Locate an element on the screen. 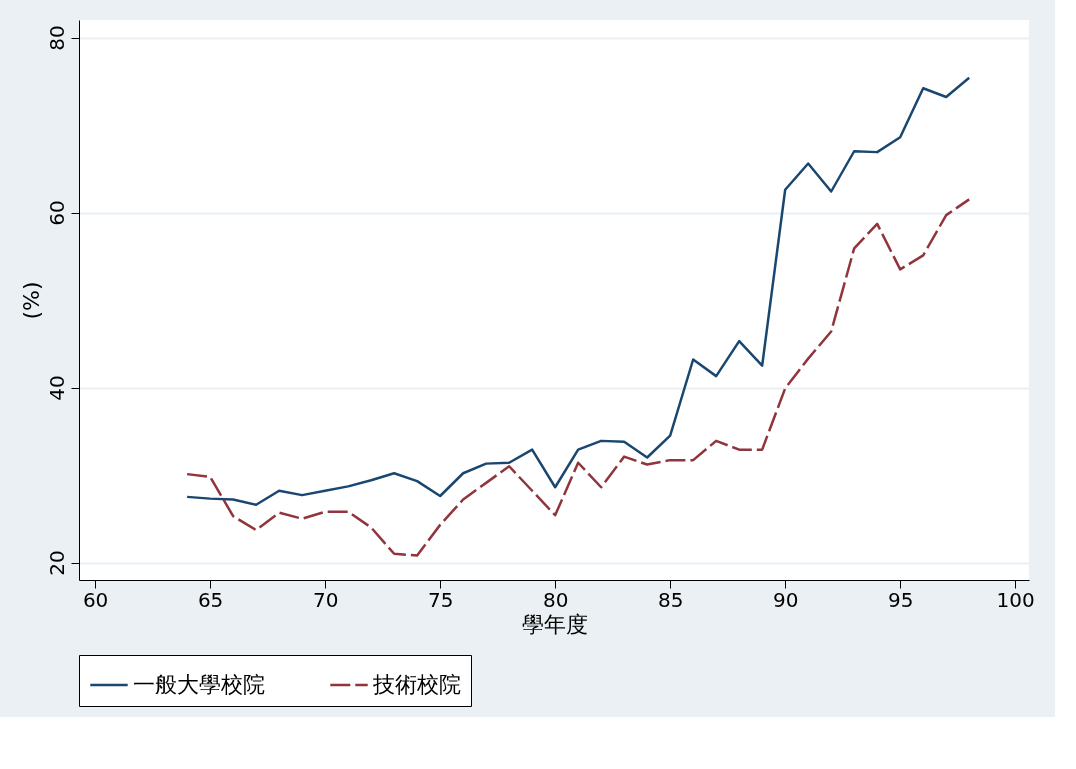  x-tick-label: 85 is located at coordinates (670, 599).